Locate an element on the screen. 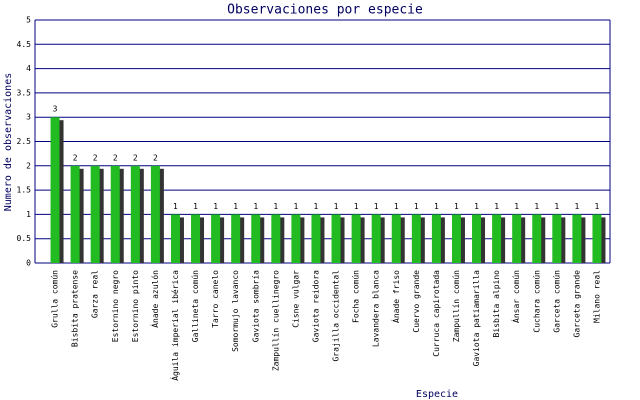 The width and height of the screenshot is (640, 400). x-tick-label: Gallineta común is located at coordinates (195, 306).